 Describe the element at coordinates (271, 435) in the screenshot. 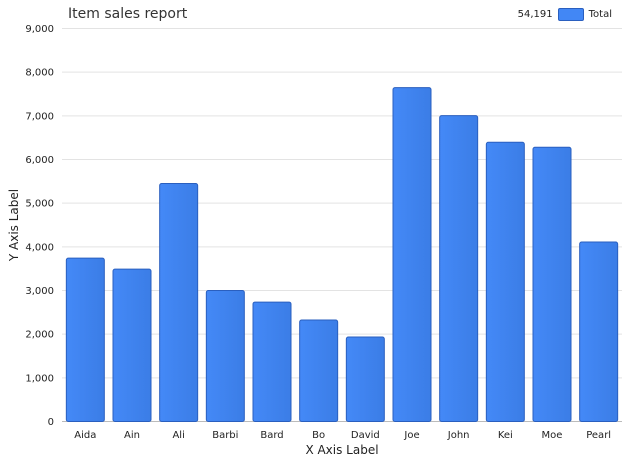

I see `x-tick-label: Bard` at that location.